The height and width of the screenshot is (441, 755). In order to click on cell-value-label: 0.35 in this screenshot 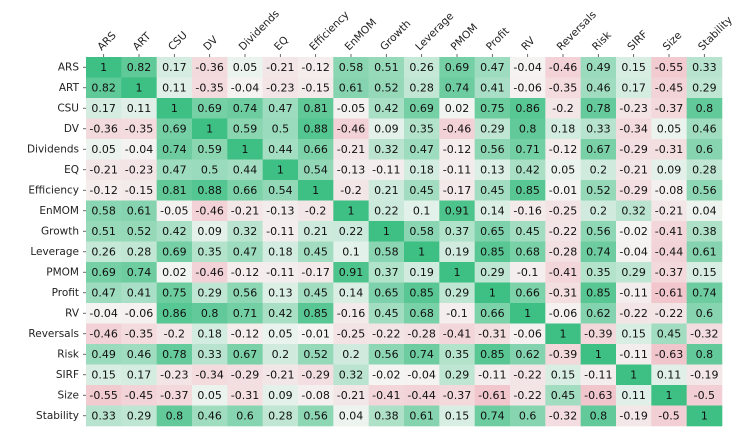, I will do `click(457, 354)`.